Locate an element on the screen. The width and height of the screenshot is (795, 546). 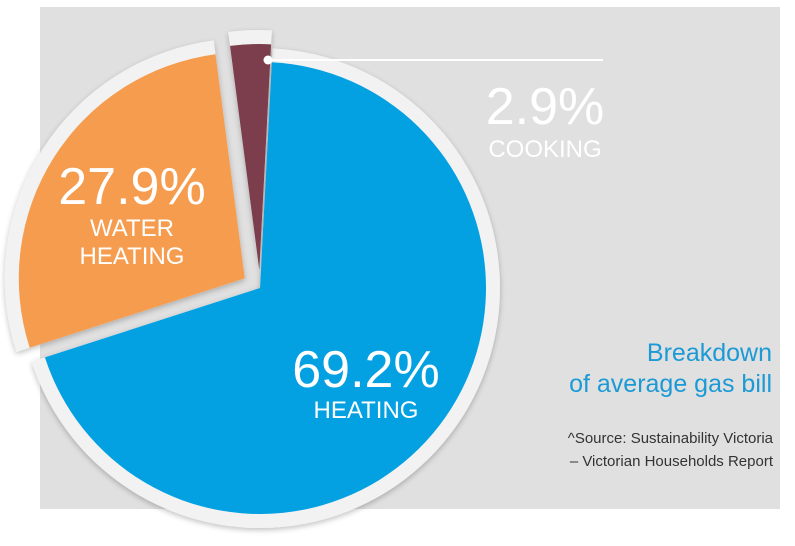
pie-slice-cooking is located at coordinates (251, 157).